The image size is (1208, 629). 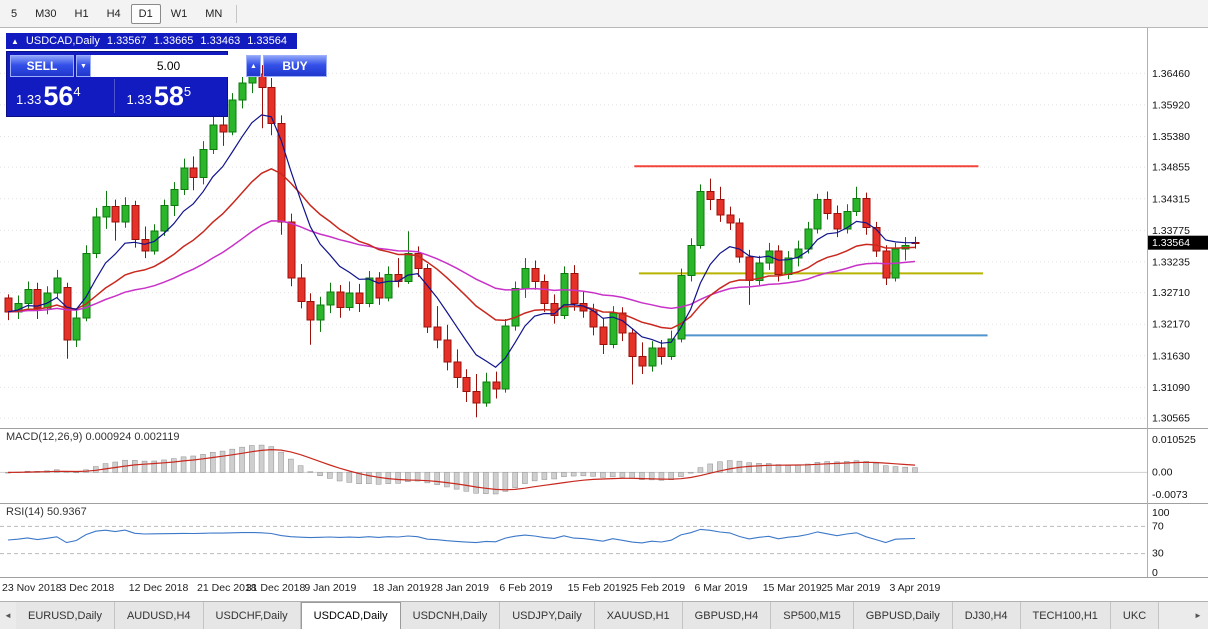 What do you see at coordinates (1171, 356) in the screenshot?
I see `price-axis-label: 1.31630` at bounding box center [1171, 356].